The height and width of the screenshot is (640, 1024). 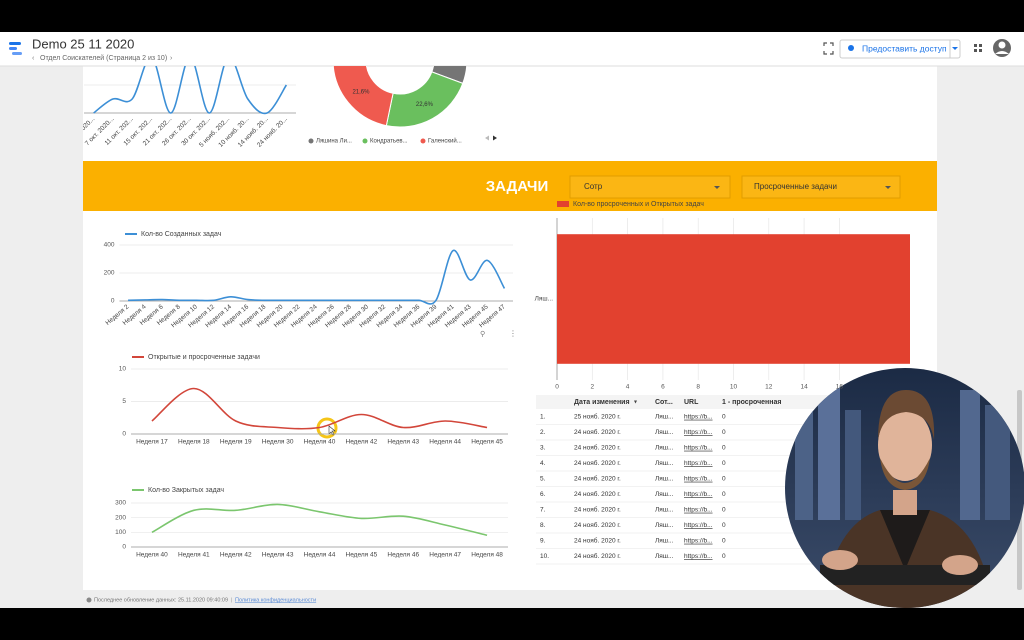 I want to click on y-tick-label: 0, so click(x=113, y=301).